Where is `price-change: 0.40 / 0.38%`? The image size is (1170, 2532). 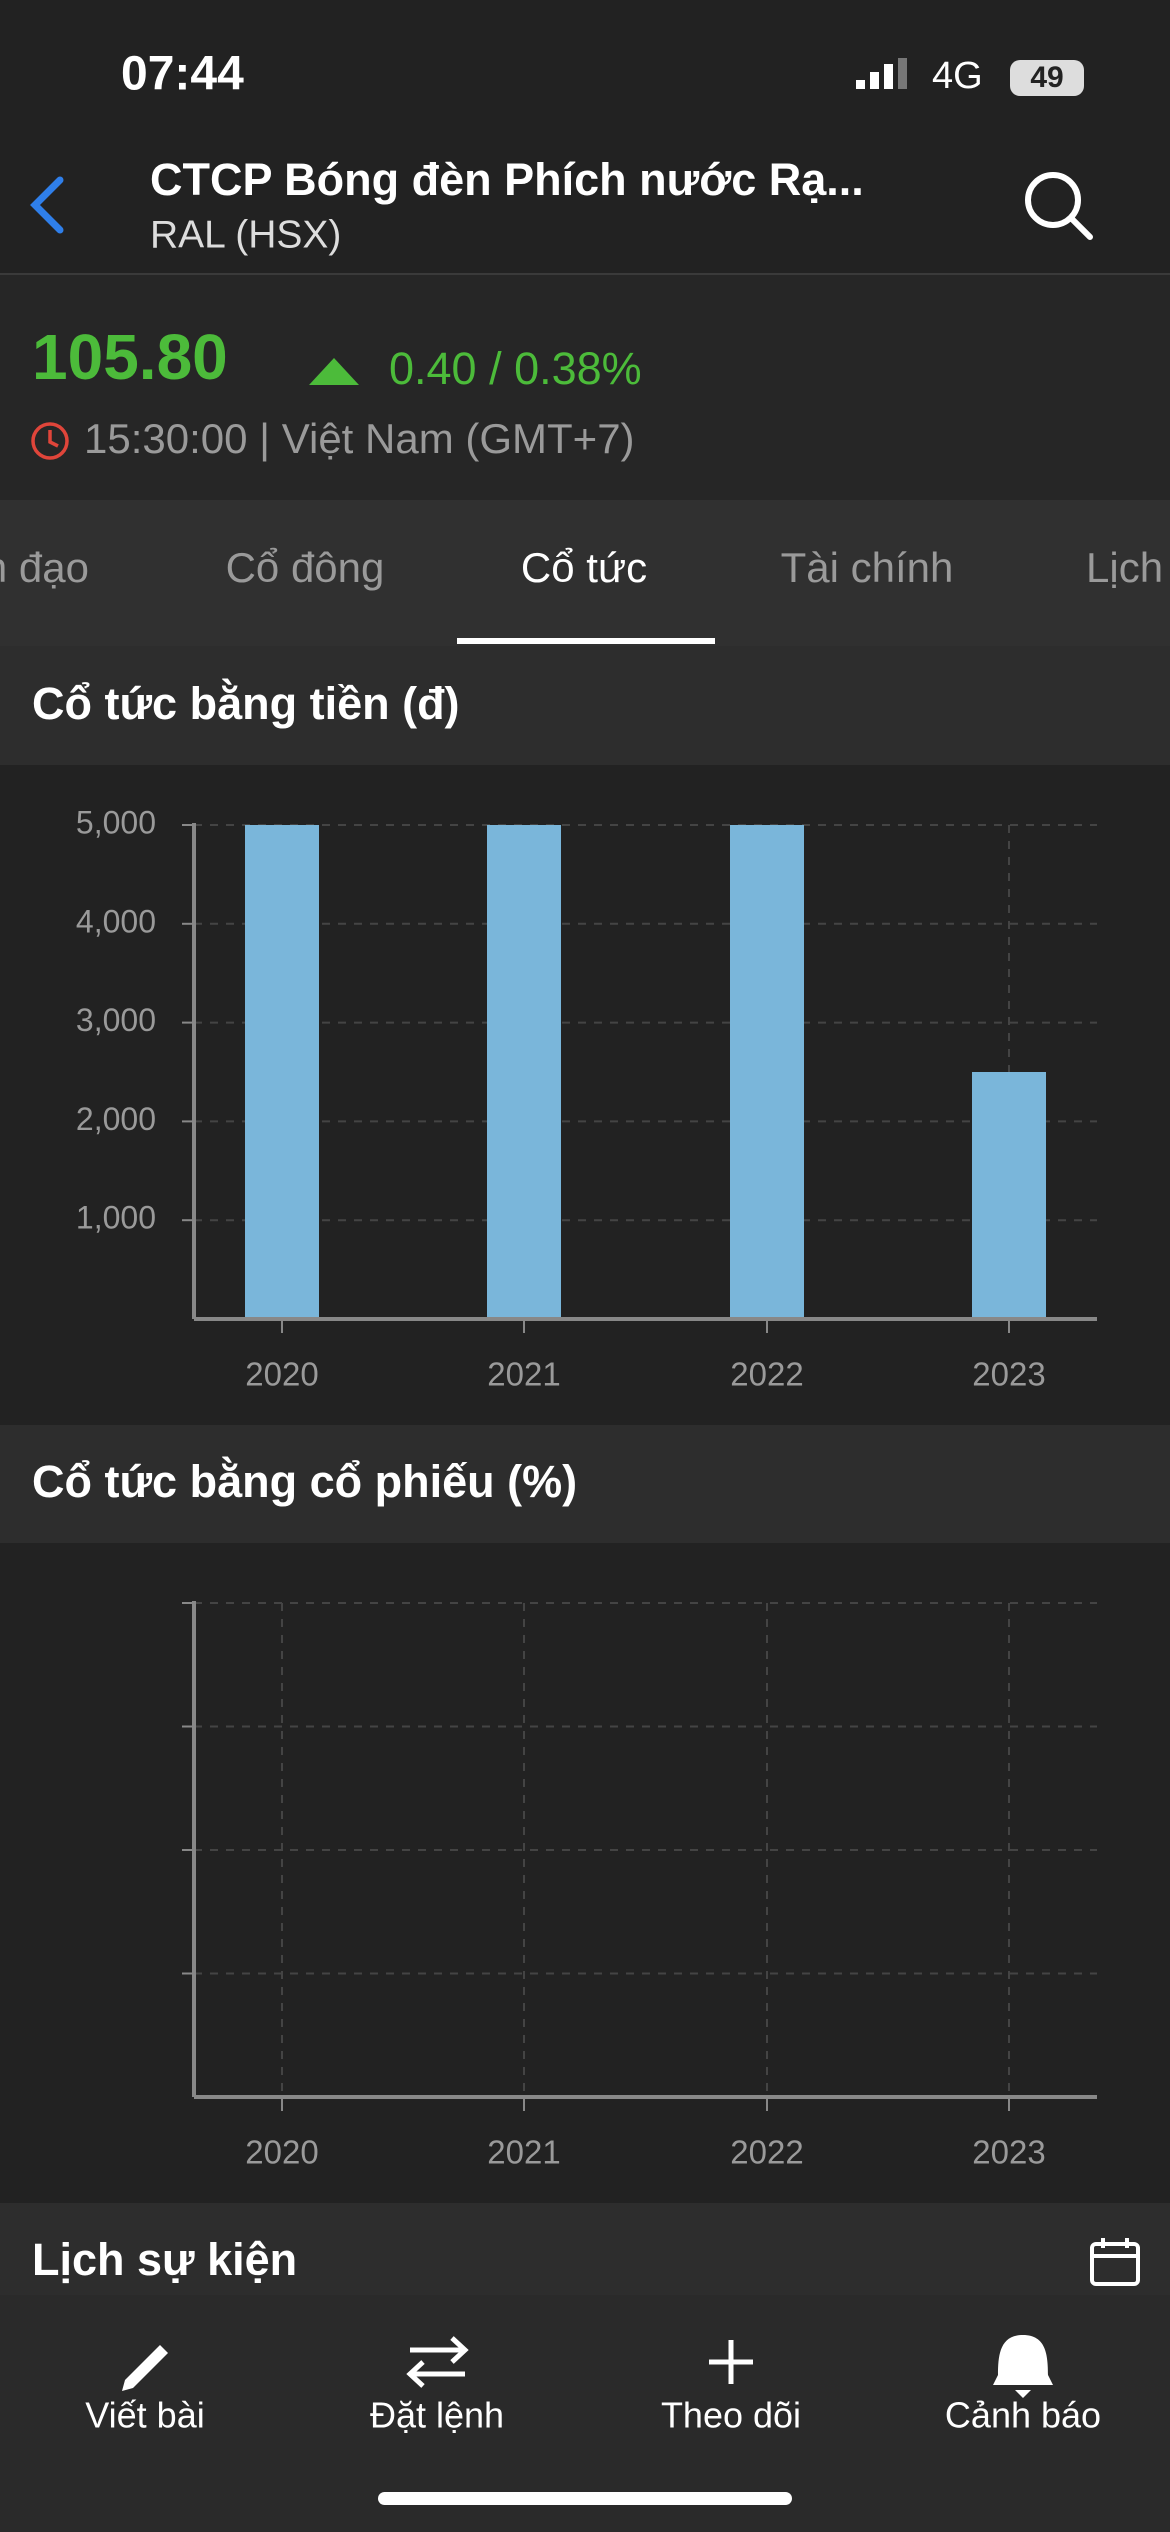 price-change: 0.40 / 0.38% is located at coordinates (515, 368).